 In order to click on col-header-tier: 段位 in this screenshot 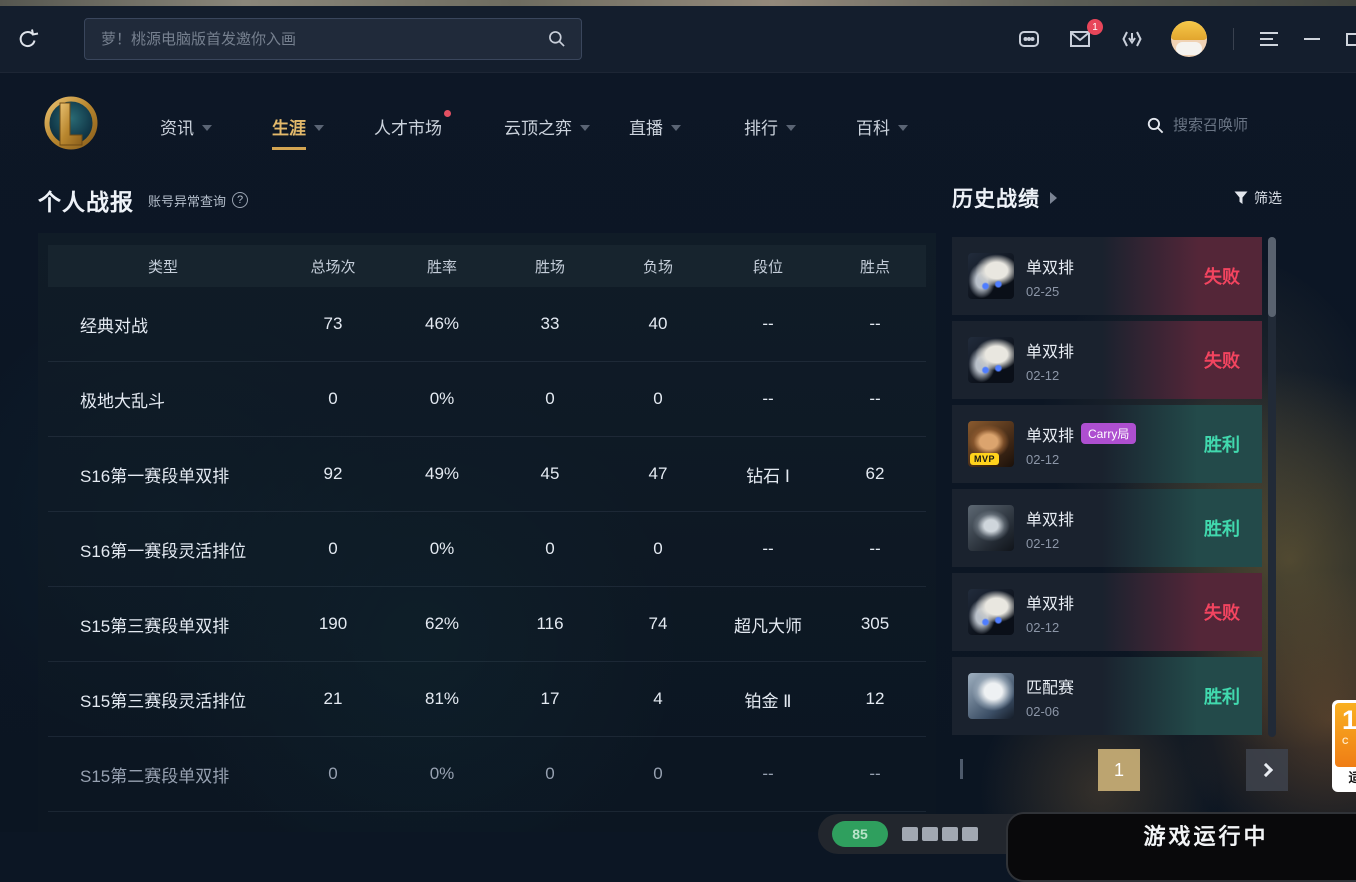, I will do `click(767, 267)`.